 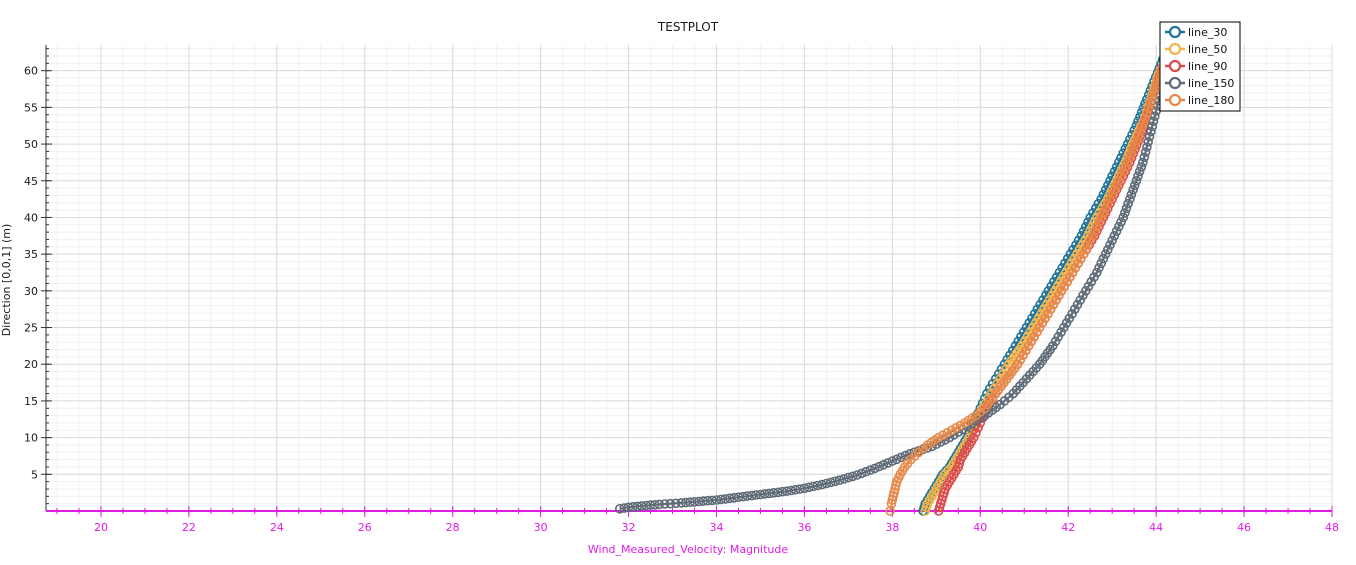 What do you see at coordinates (1196, 49) in the screenshot?
I see `legend-item-line_50: line_50` at bounding box center [1196, 49].